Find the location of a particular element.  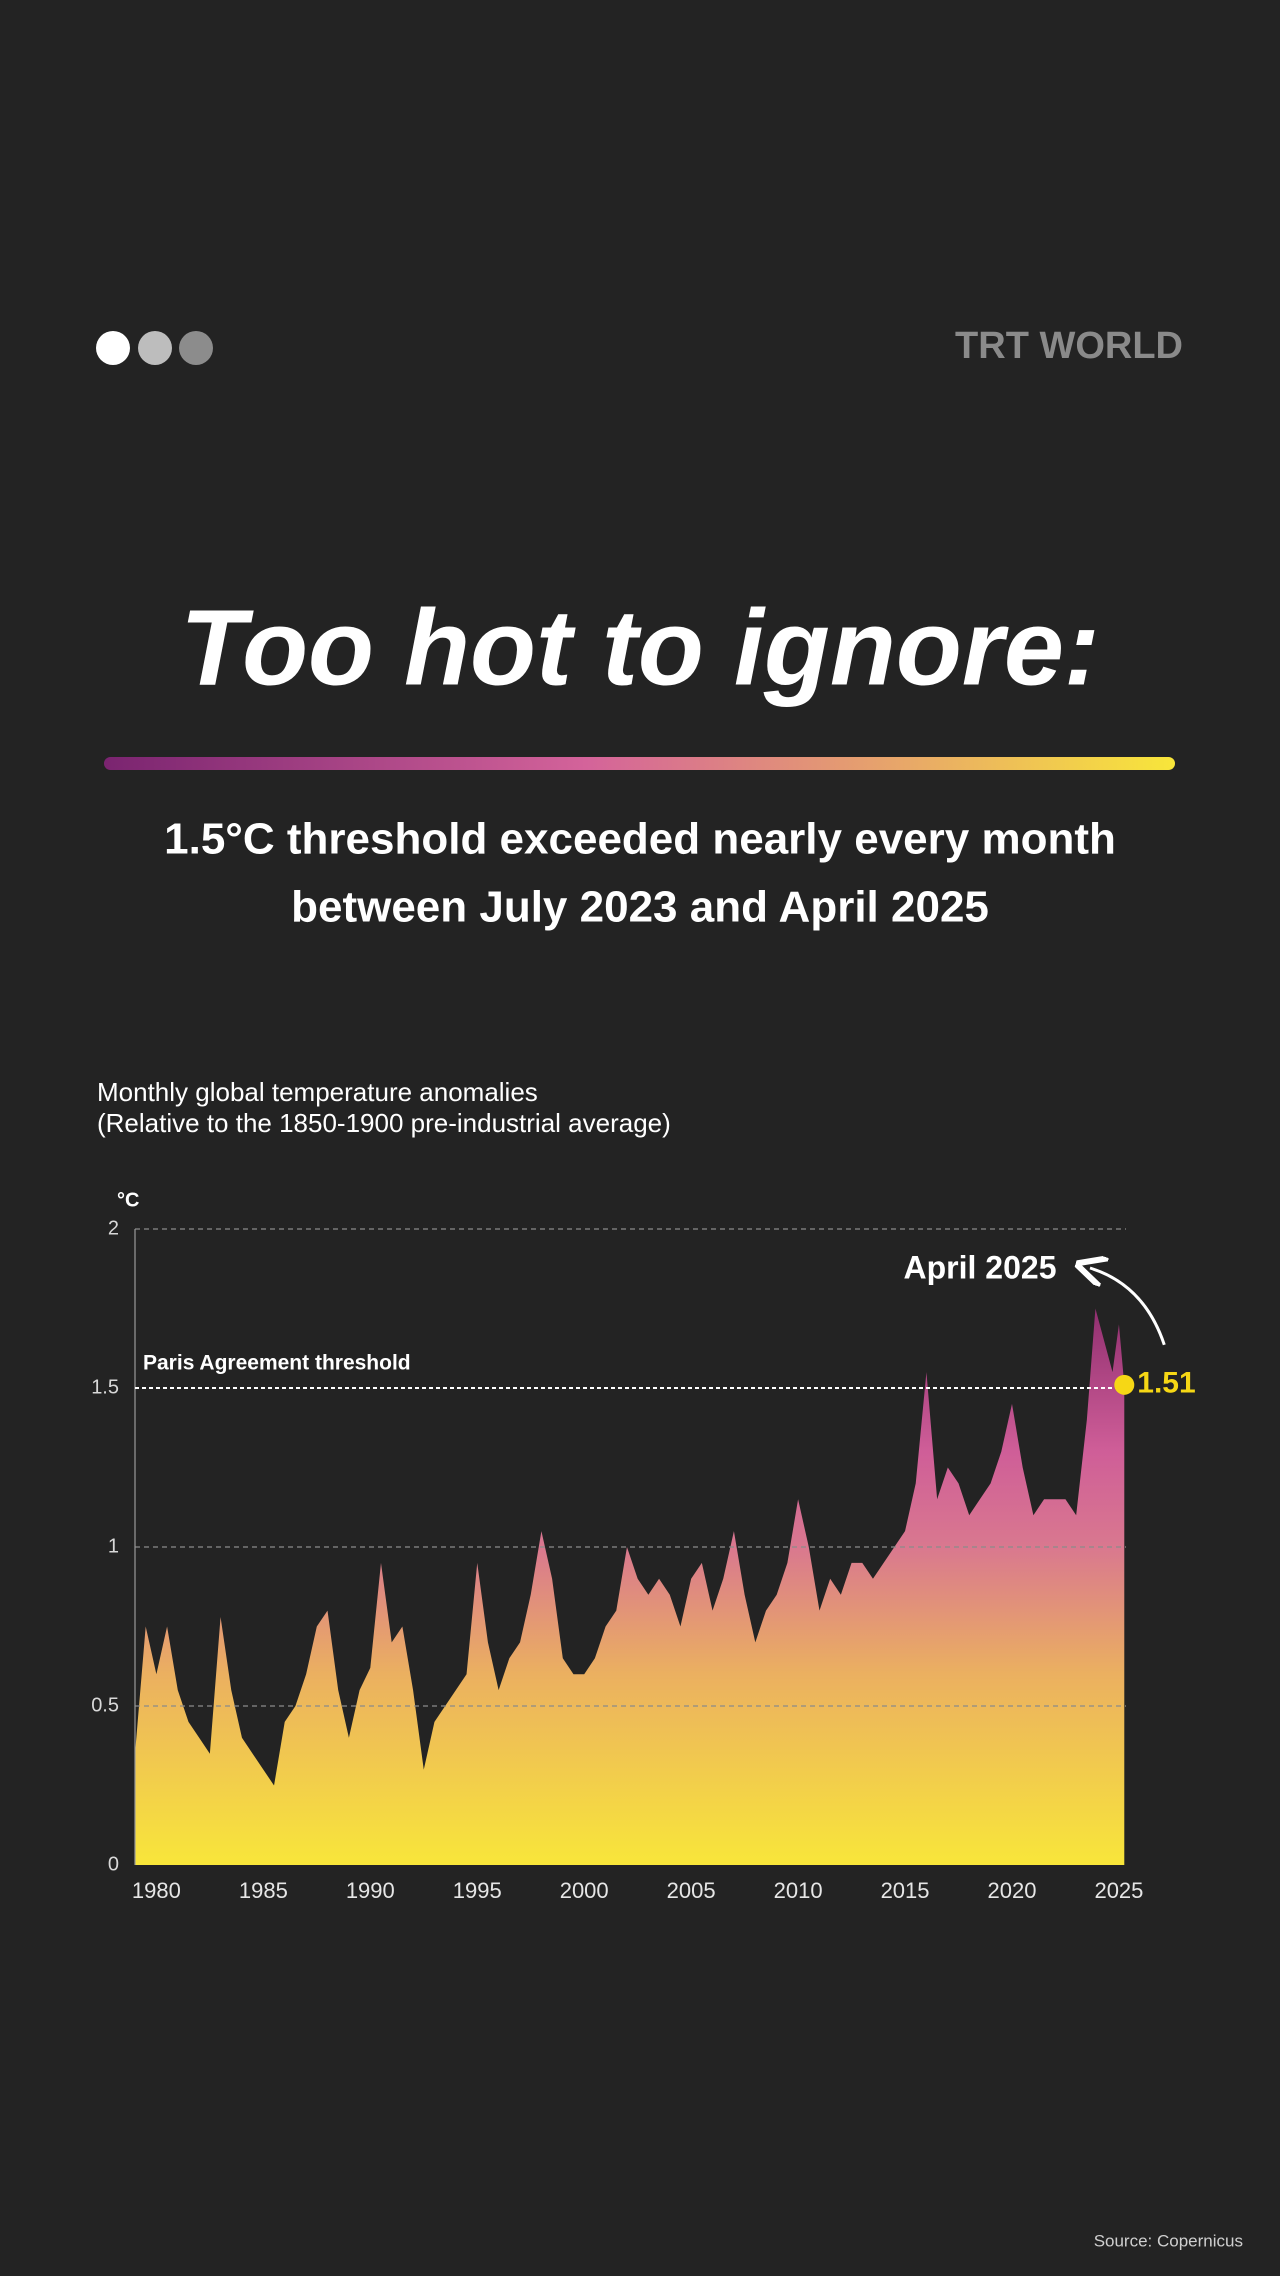

x-tick-label: 2025 is located at coordinates (1118, 1890).